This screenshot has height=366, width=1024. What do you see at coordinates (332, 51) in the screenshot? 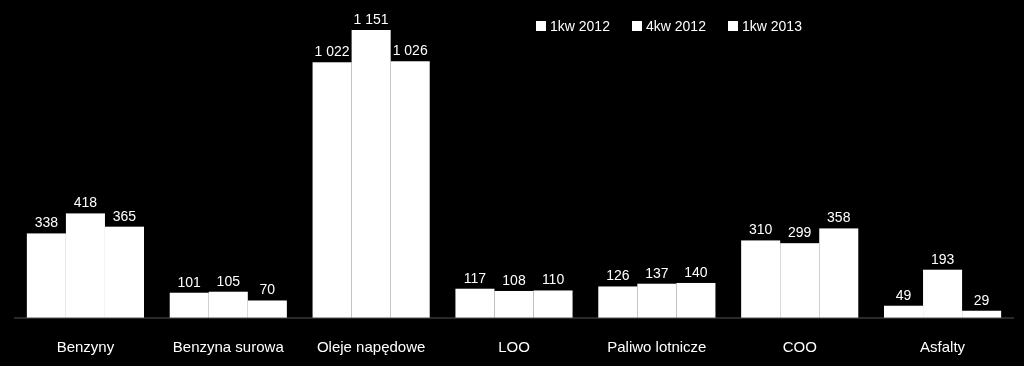
I see `data-label: 1 022` at bounding box center [332, 51].